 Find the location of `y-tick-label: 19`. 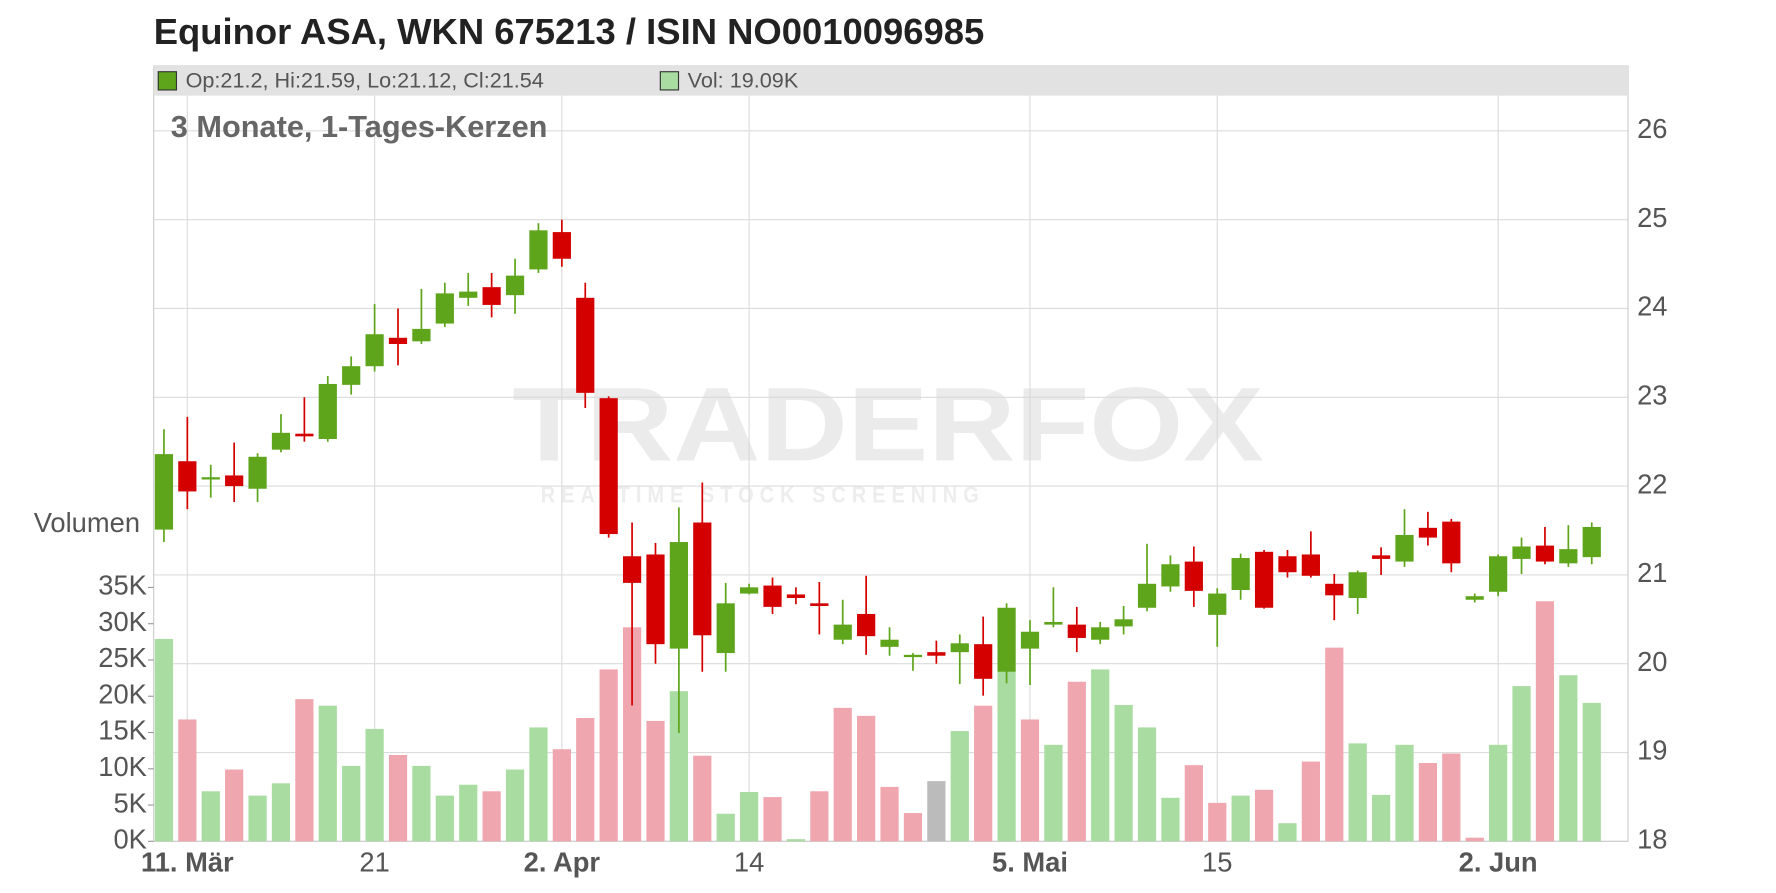

y-tick-label: 19 is located at coordinates (1652, 750).